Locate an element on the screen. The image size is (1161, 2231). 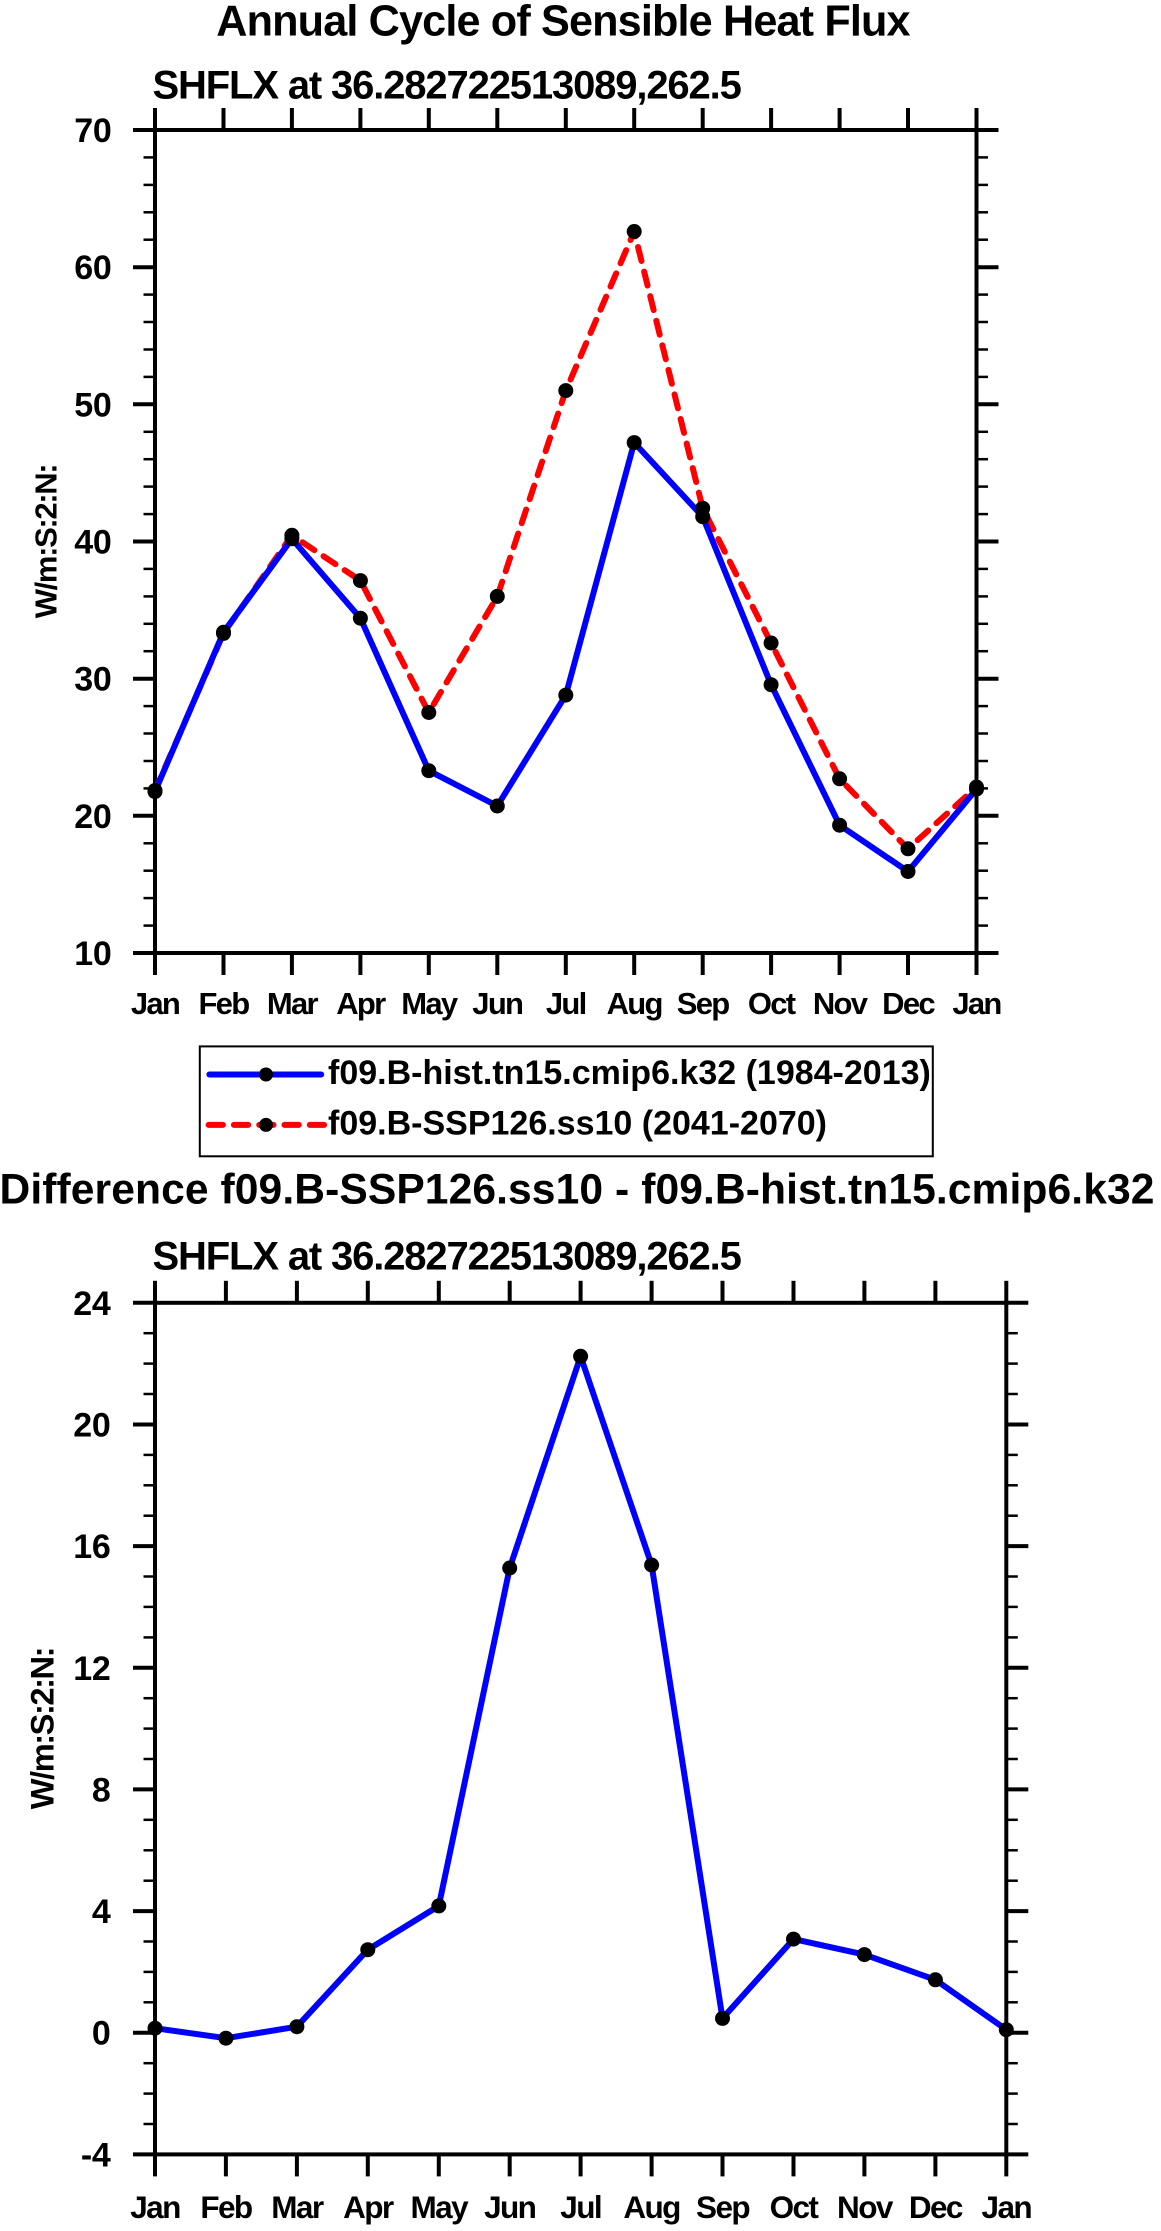
svg-text: 50 is located at coordinates (92, 405).